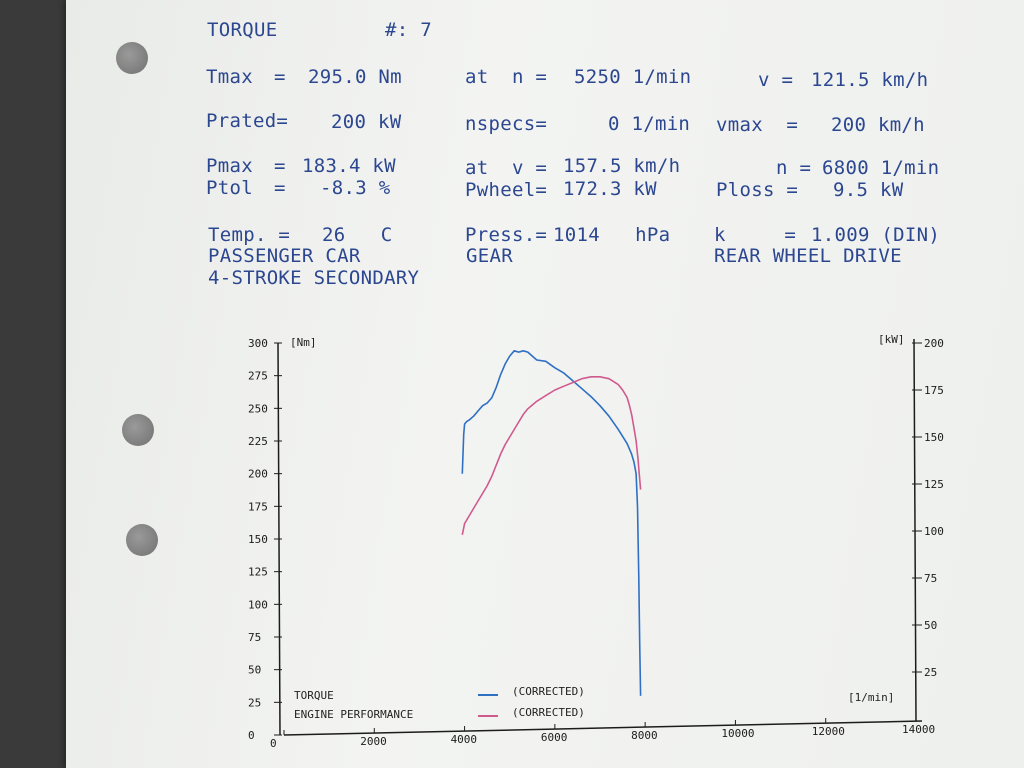  I want to click on nspecs-value: 0 1/min, so click(649, 124).